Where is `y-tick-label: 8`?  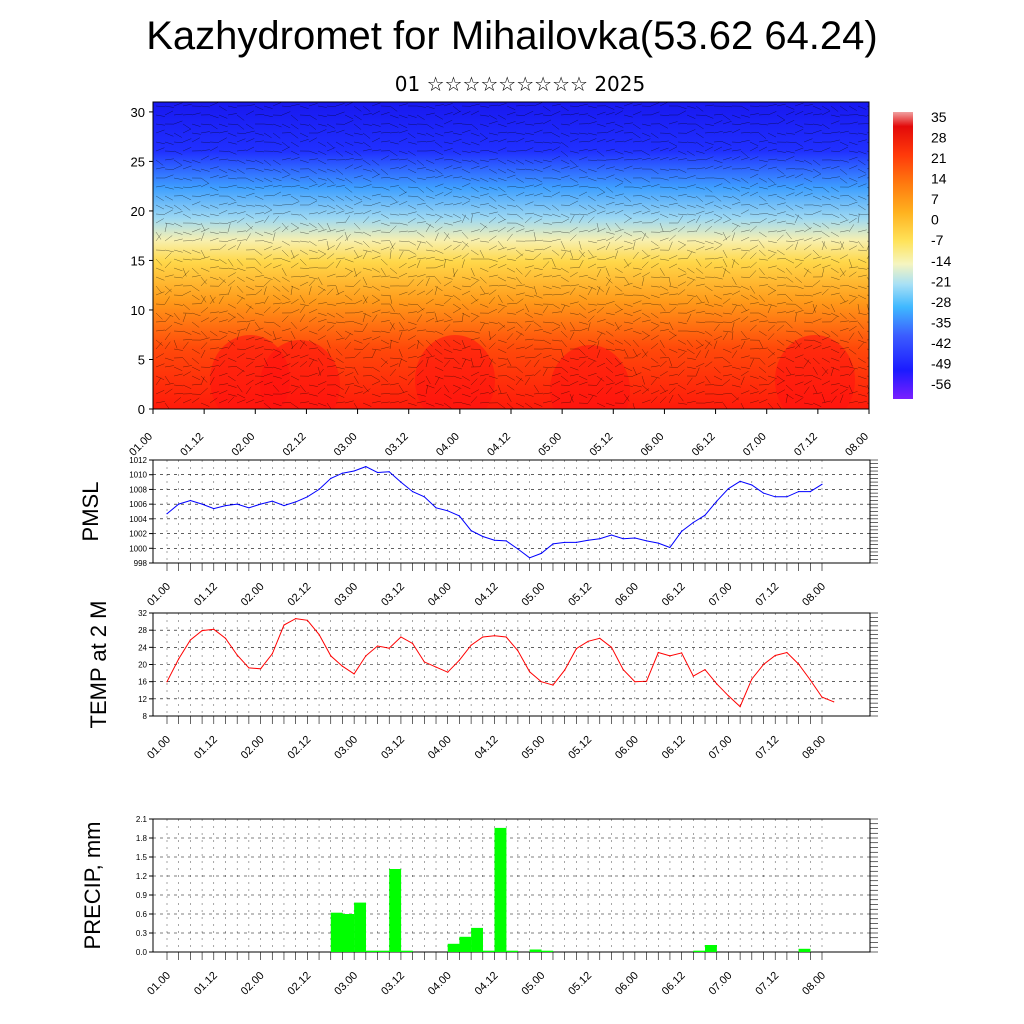
y-tick-label: 8 is located at coordinates (145, 716).